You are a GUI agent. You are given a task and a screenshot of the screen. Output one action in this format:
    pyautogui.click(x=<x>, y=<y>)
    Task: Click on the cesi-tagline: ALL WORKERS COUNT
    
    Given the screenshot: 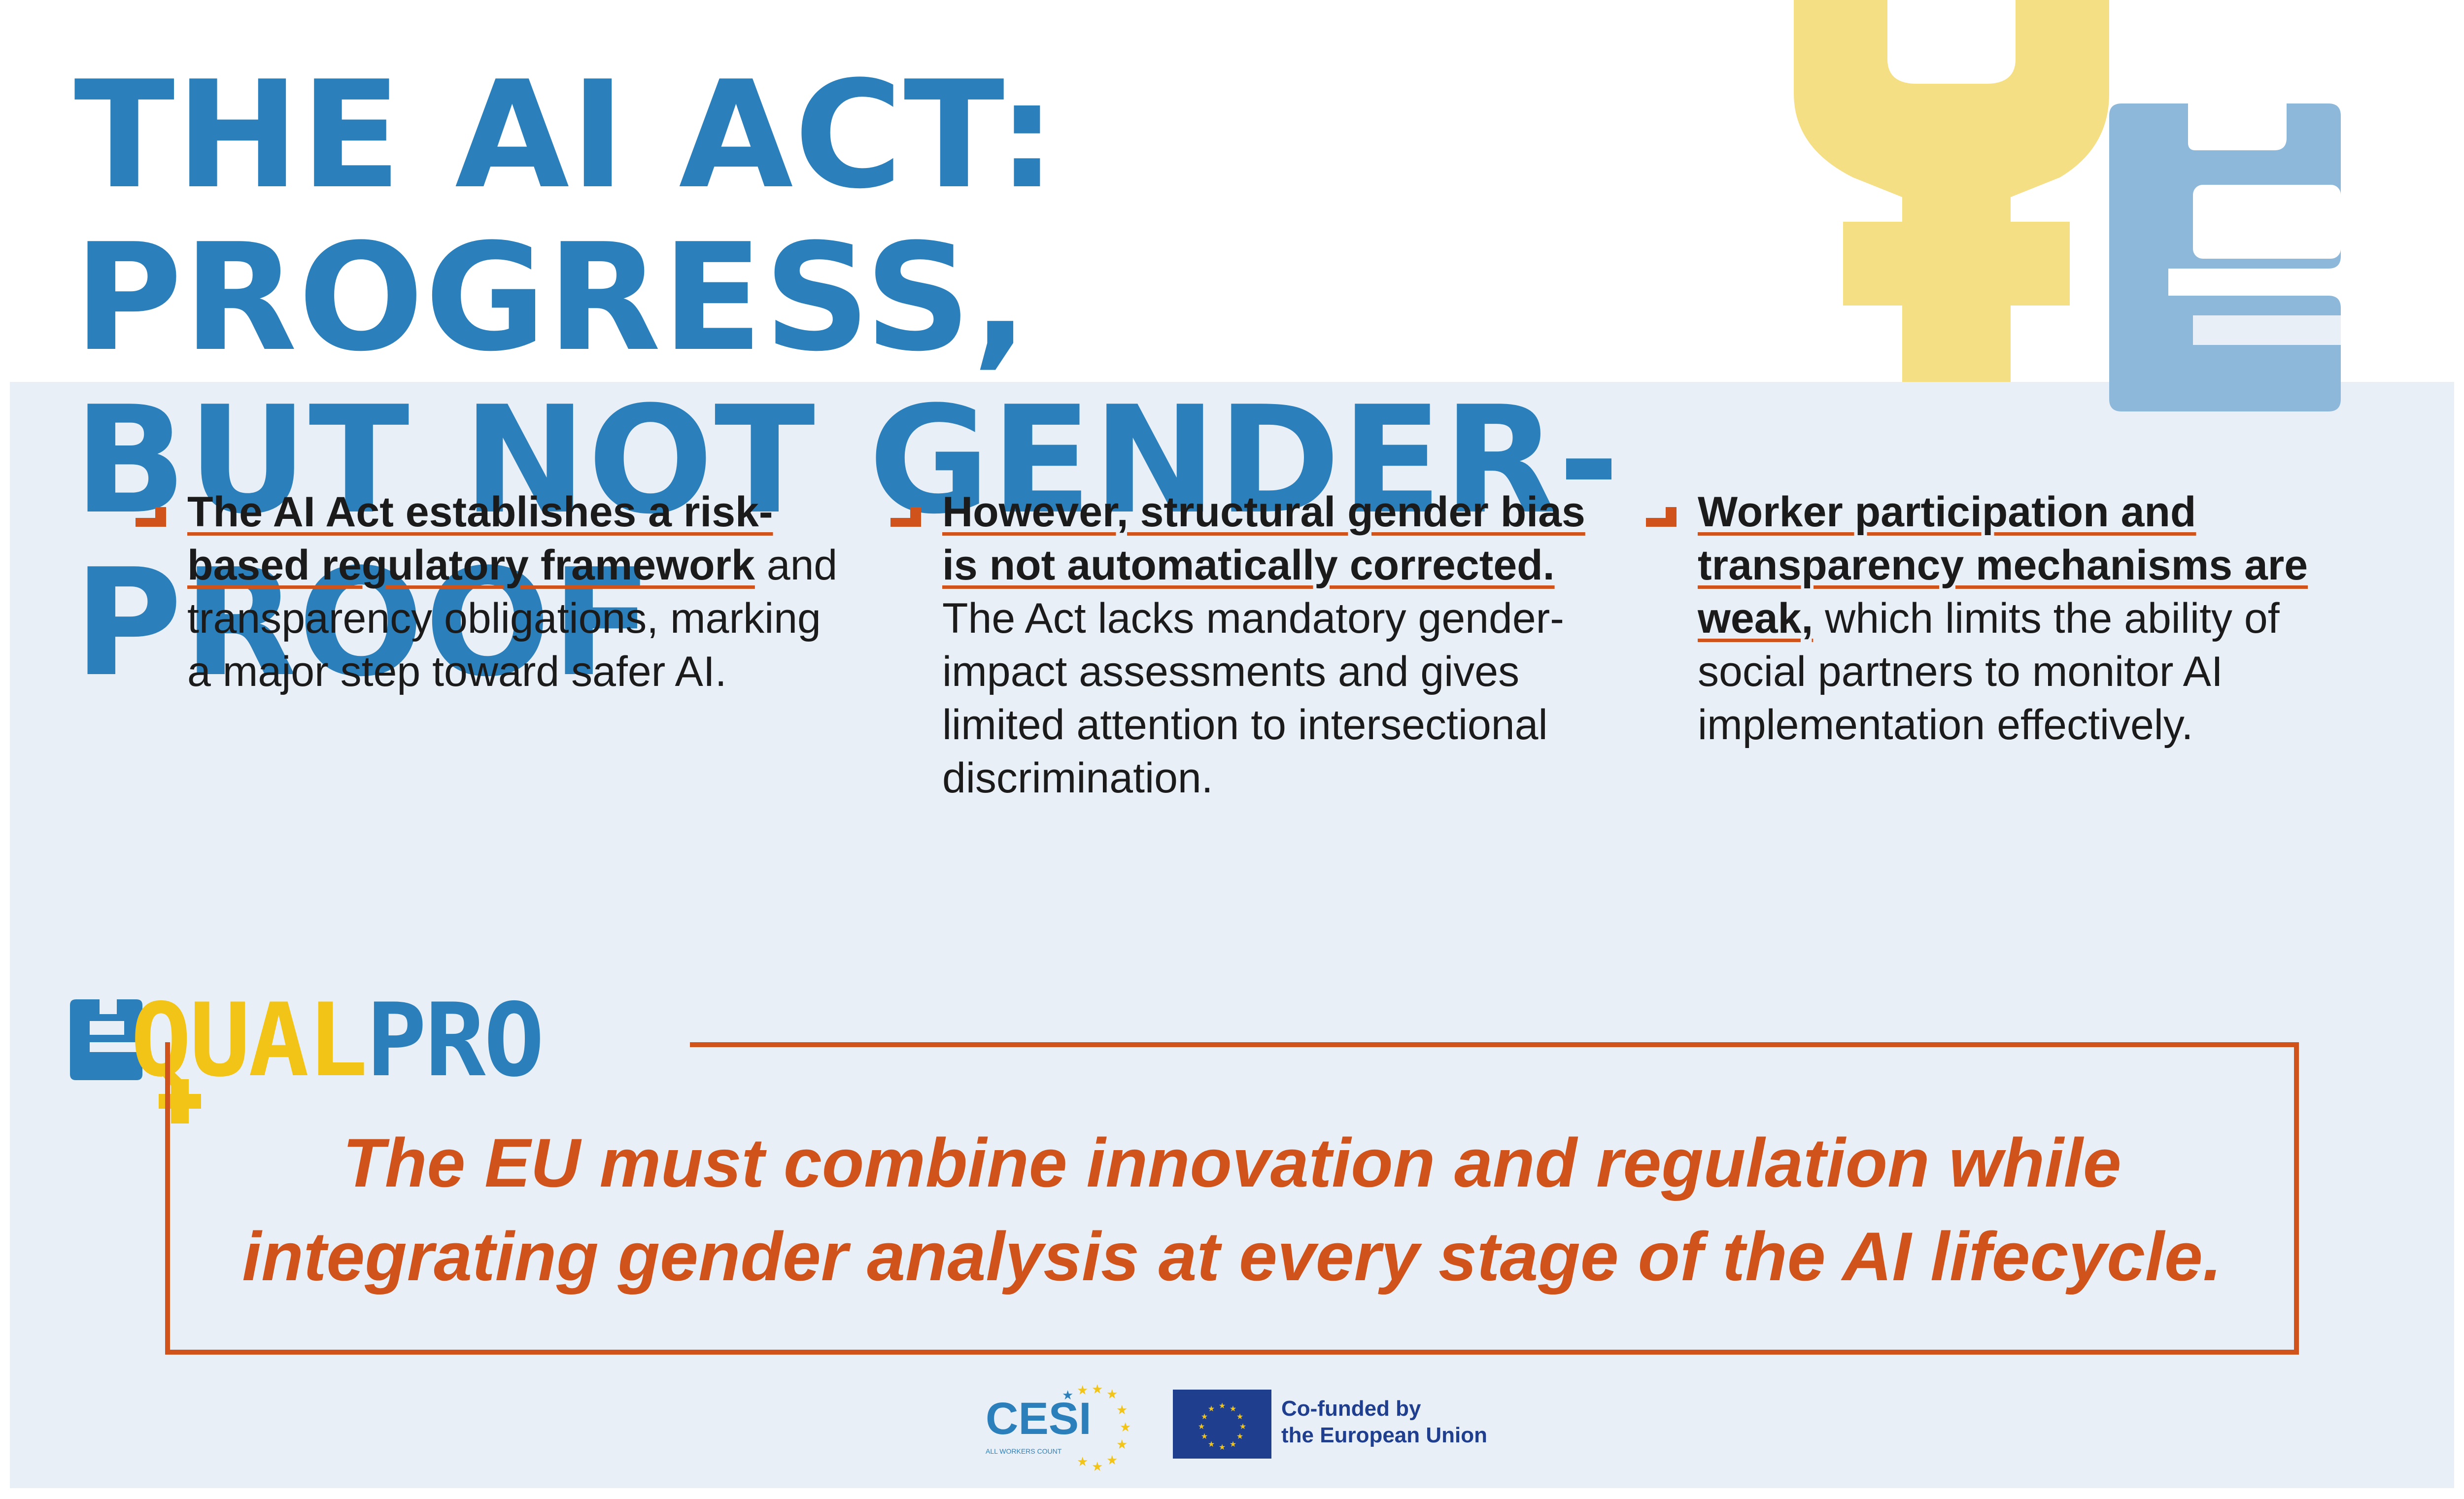 What is the action you would take?
    pyautogui.click(x=1024, y=1451)
    